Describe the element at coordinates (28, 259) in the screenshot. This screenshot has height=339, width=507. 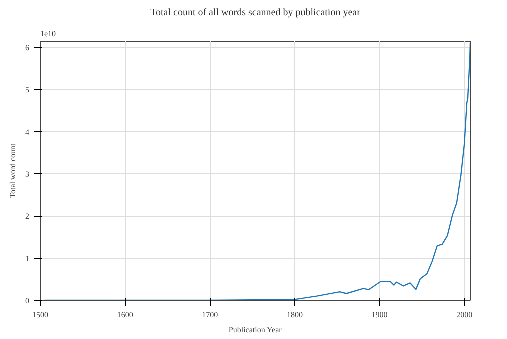
I see `y-tick-label: 1` at that location.